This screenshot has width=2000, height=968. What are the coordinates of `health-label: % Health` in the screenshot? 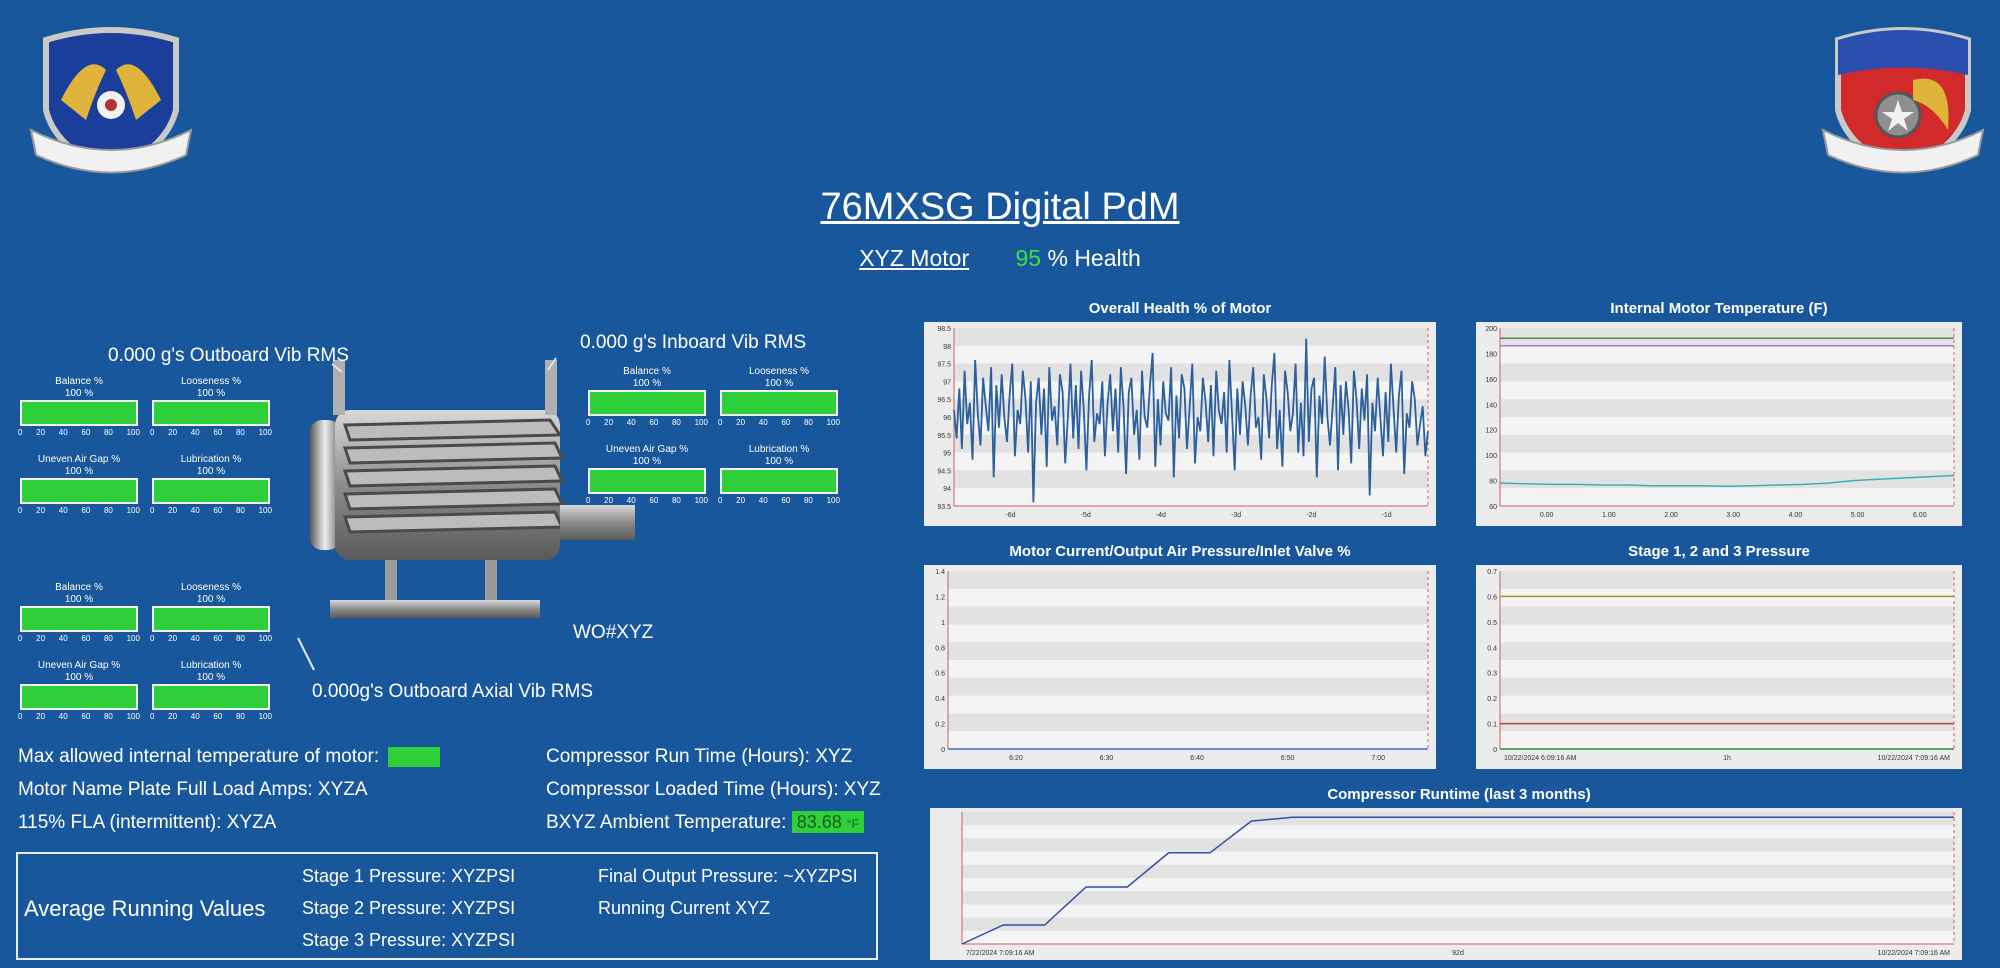 It's located at (1094, 258).